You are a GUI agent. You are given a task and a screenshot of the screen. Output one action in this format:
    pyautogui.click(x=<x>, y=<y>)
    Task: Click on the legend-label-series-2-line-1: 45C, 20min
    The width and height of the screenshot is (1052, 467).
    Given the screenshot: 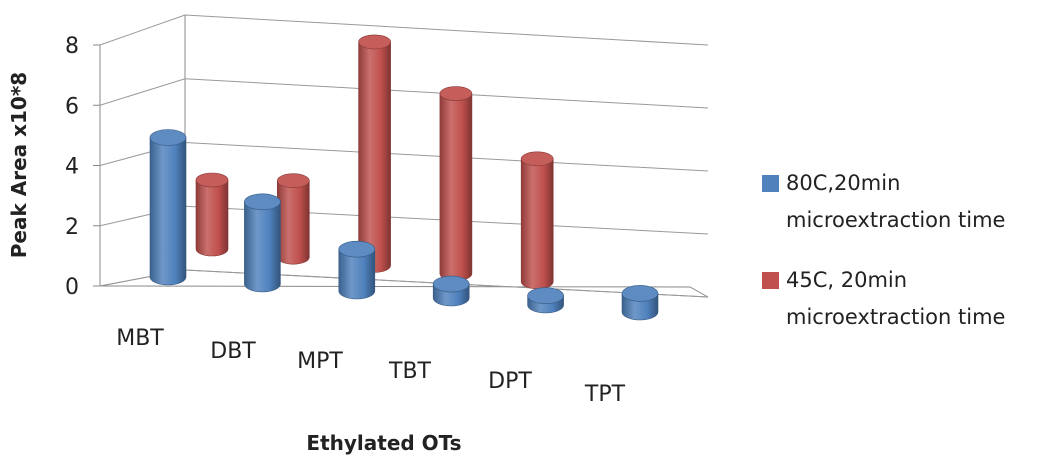 What is the action you would take?
    pyautogui.click(x=847, y=280)
    